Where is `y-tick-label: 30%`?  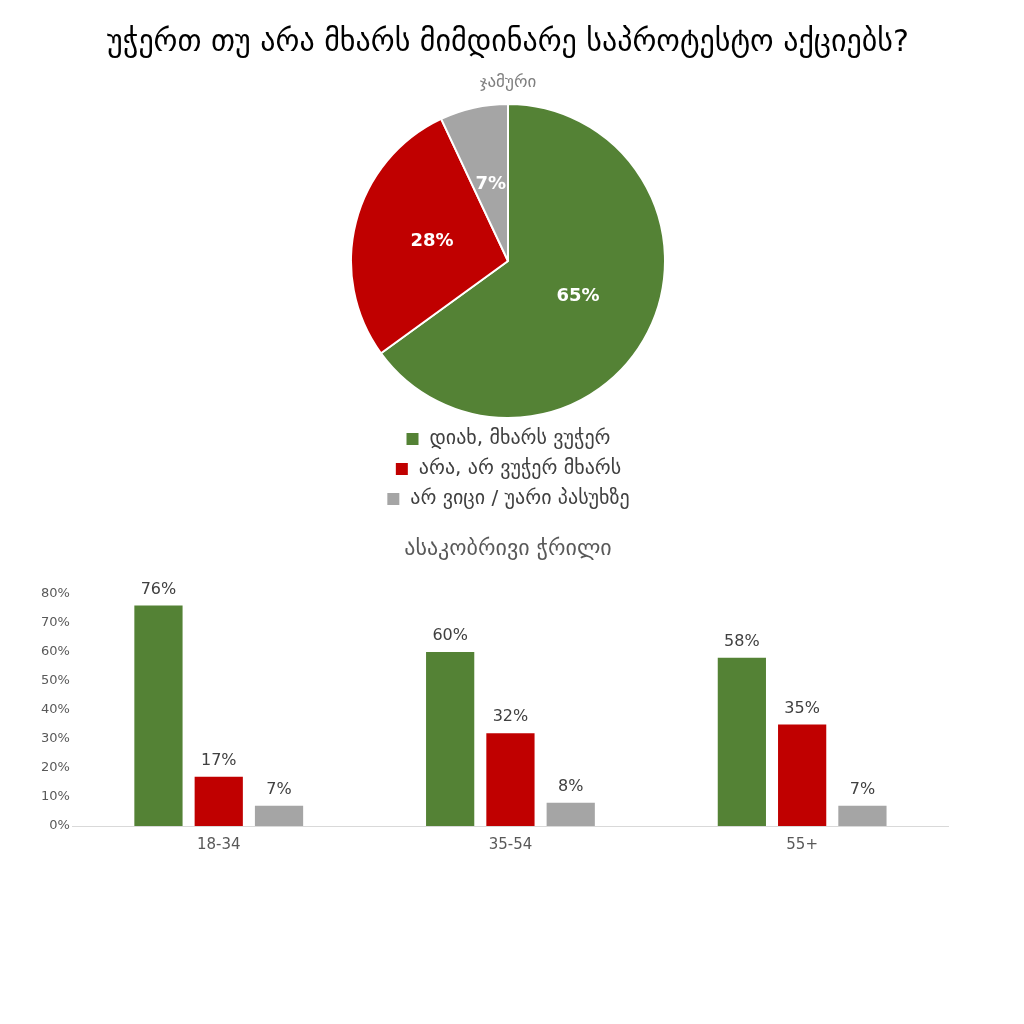 y-tick-label: 30% is located at coordinates (55, 738).